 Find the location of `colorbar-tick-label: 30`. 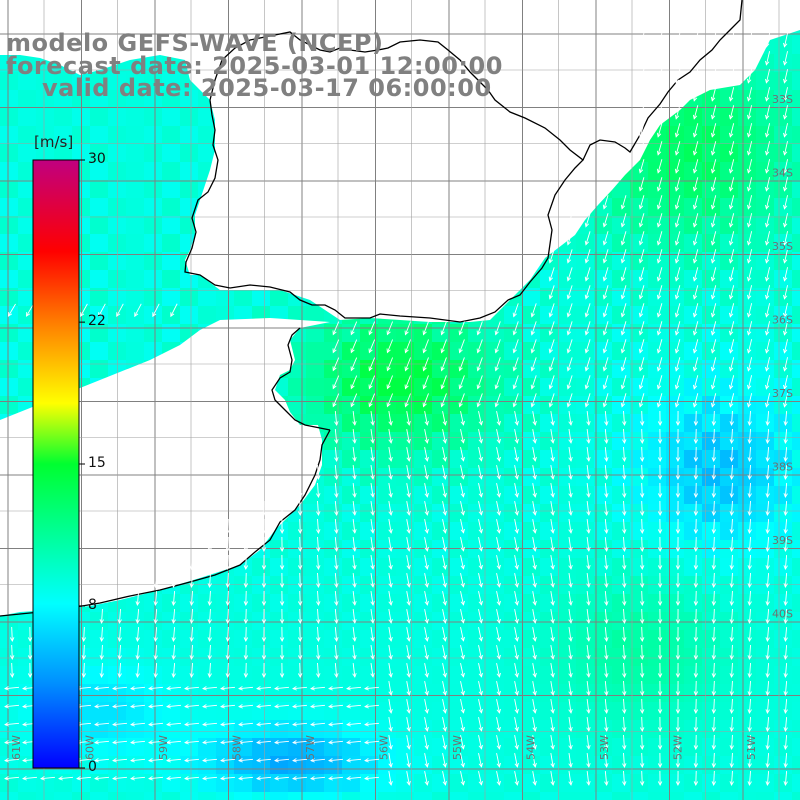

colorbar-tick-label: 30 is located at coordinates (97, 159).